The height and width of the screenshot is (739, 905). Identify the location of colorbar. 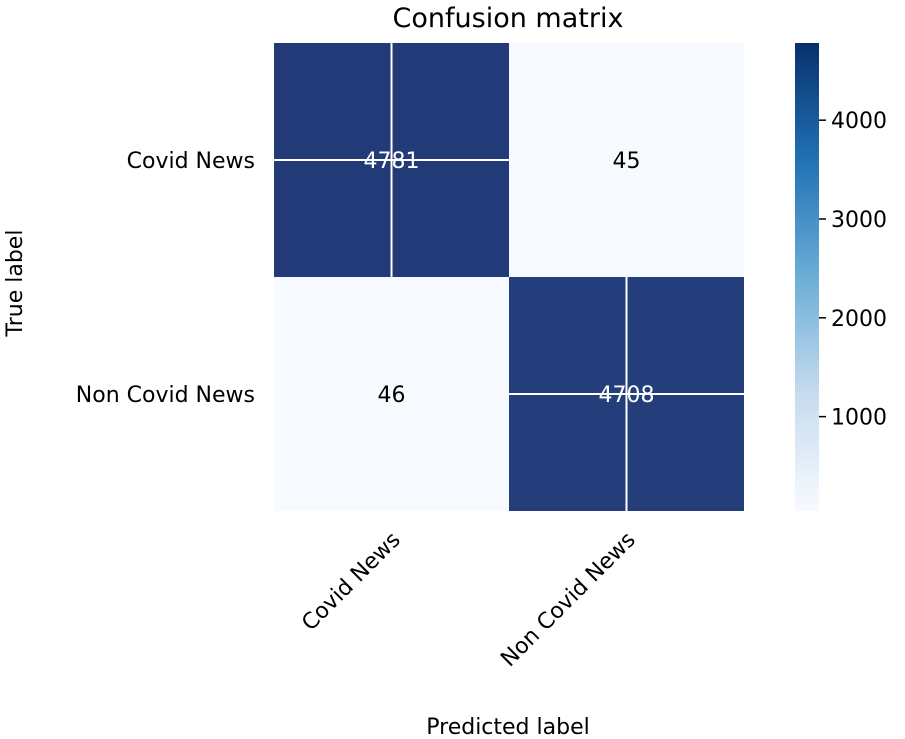
(807, 277).